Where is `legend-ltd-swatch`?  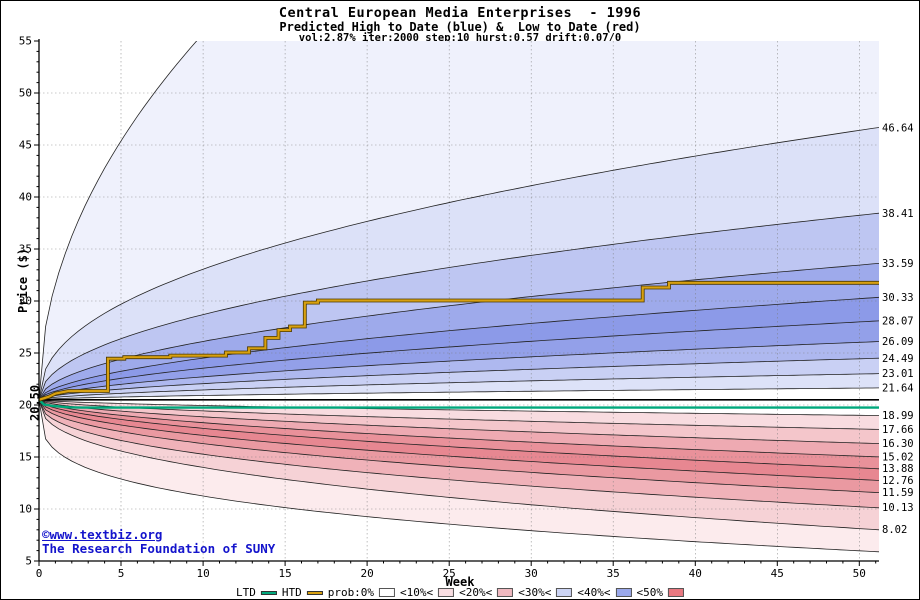 legend-ltd-swatch is located at coordinates (268, 592).